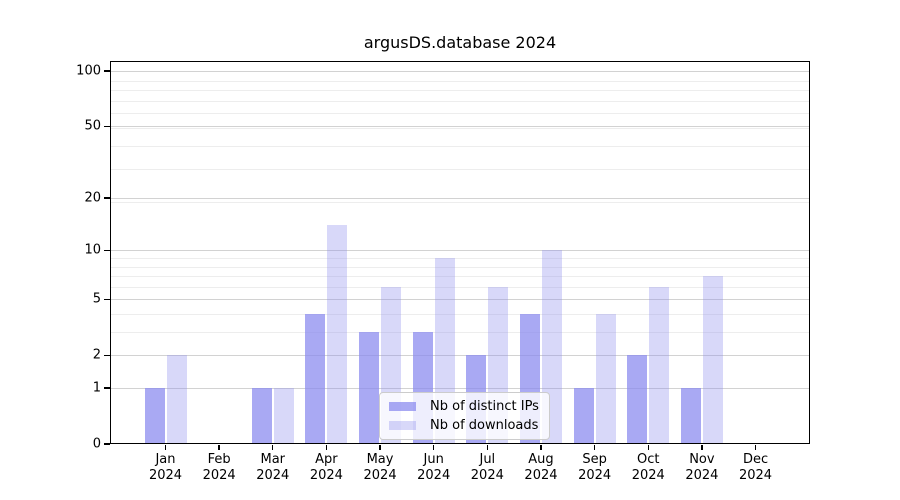 This screenshot has width=900, height=500. What do you see at coordinates (96, 355) in the screenshot?
I see `y-tick-label: 2` at bounding box center [96, 355].